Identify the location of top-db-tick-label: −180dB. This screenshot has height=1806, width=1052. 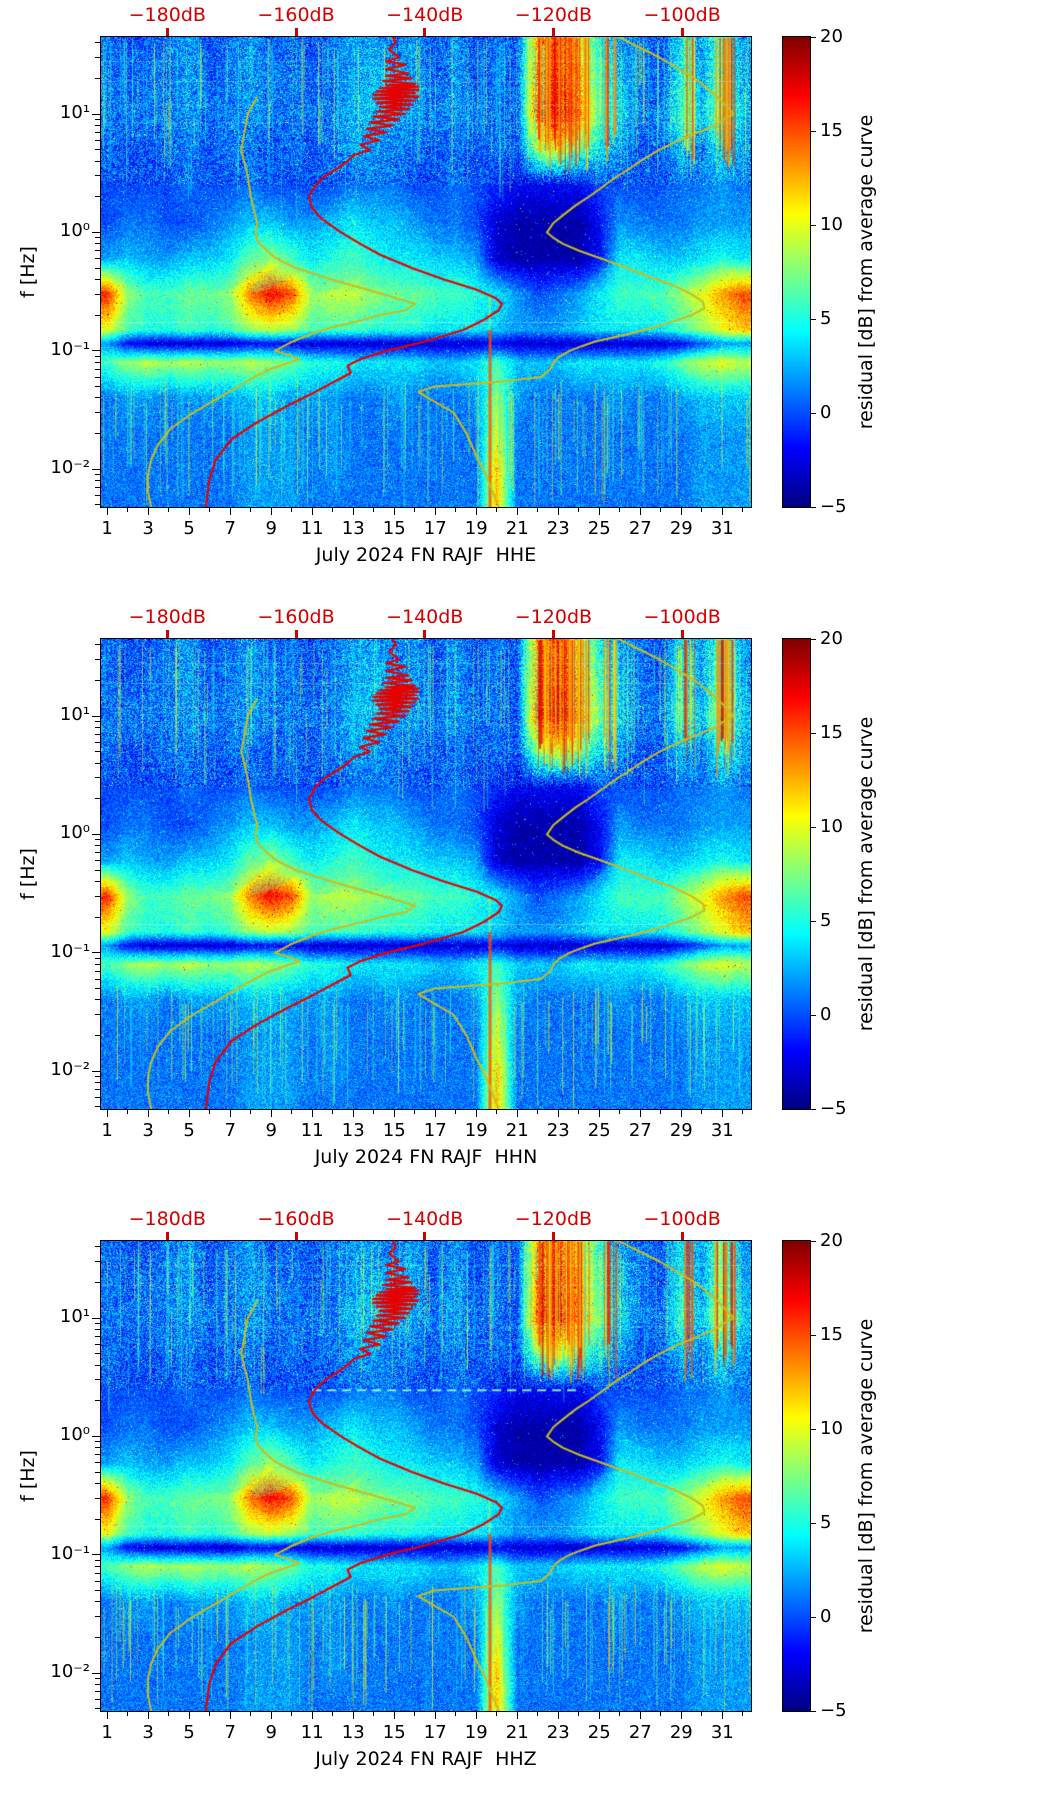
(167, 617).